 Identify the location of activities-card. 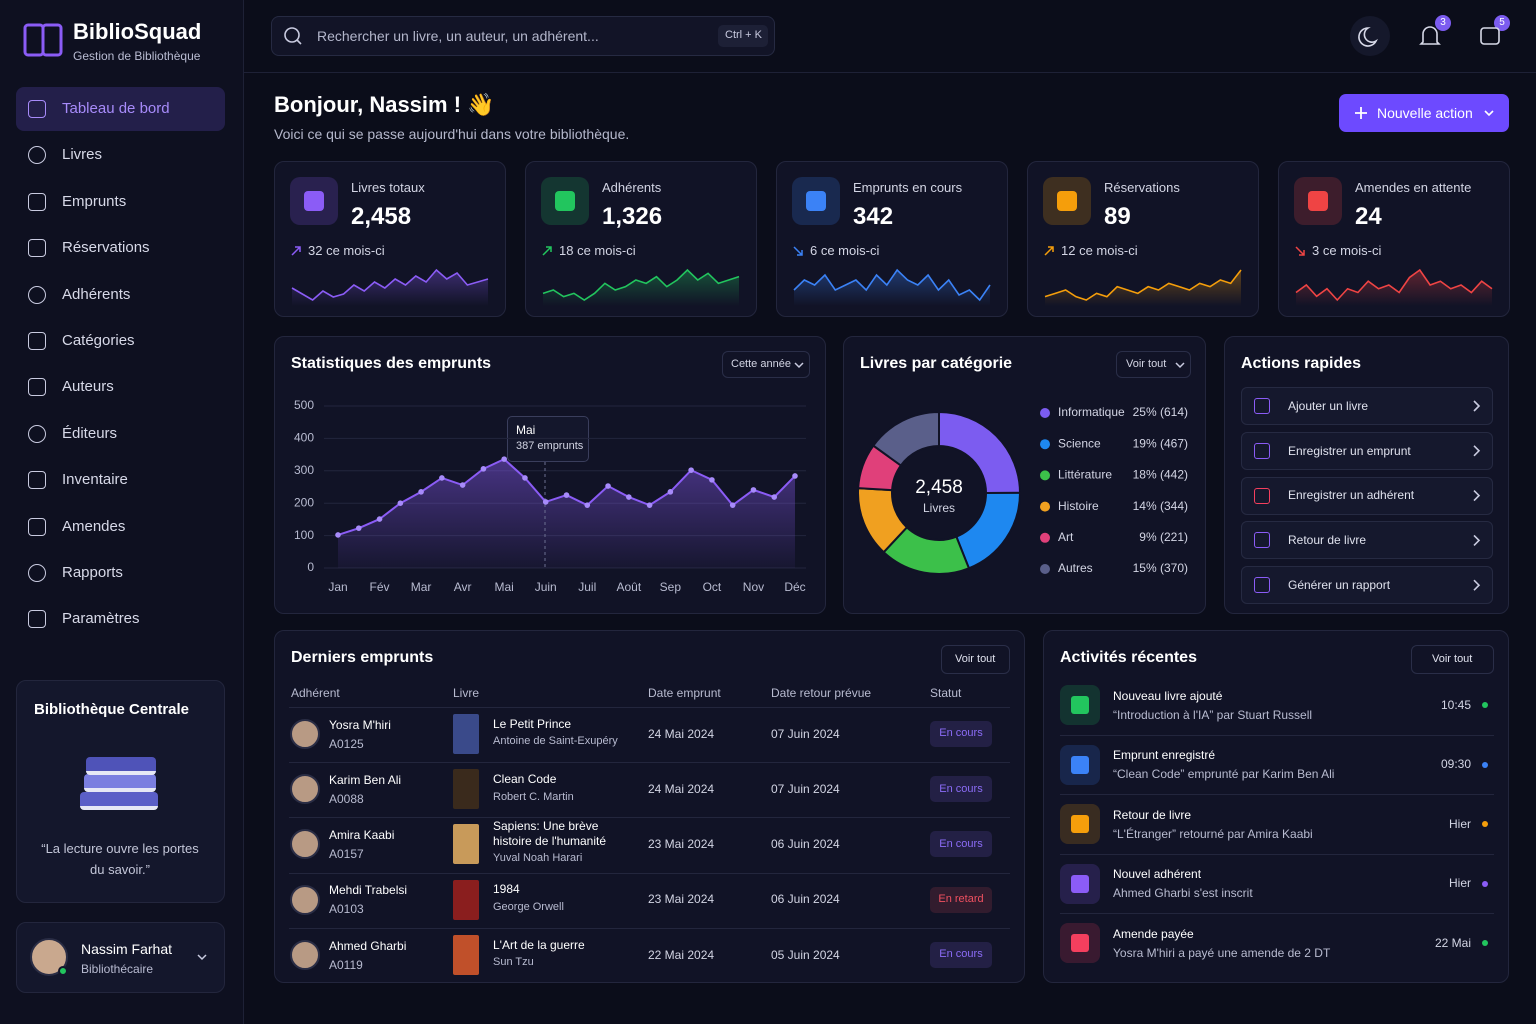
(1276, 806).